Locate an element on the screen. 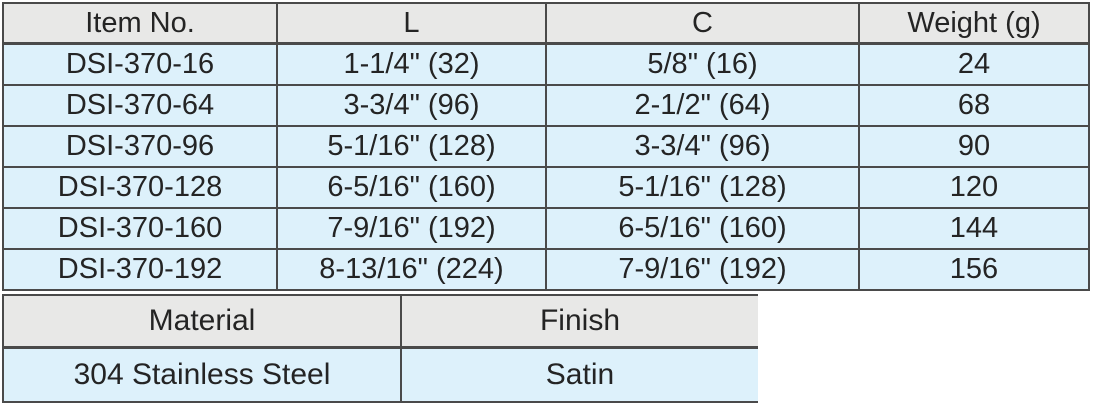 The image size is (1095, 406). spec-cell-weight: 156 is located at coordinates (975, 270).